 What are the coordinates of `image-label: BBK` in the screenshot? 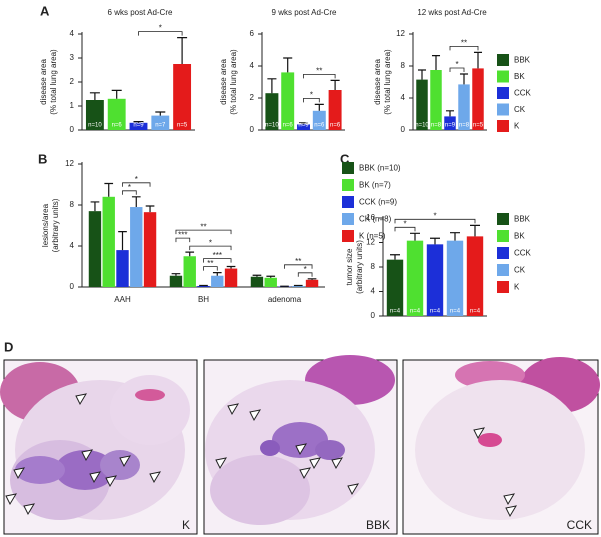 It's located at (378, 525).